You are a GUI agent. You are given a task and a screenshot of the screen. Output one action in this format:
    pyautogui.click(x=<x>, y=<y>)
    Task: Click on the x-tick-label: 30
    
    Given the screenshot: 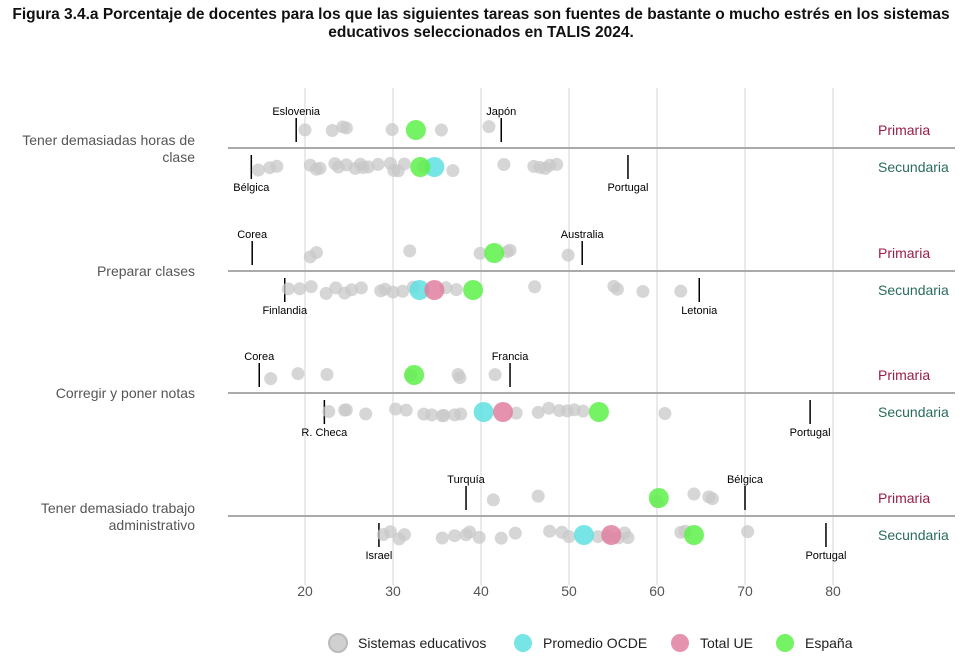 What is the action you would take?
    pyautogui.click(x=393, y=591)
    